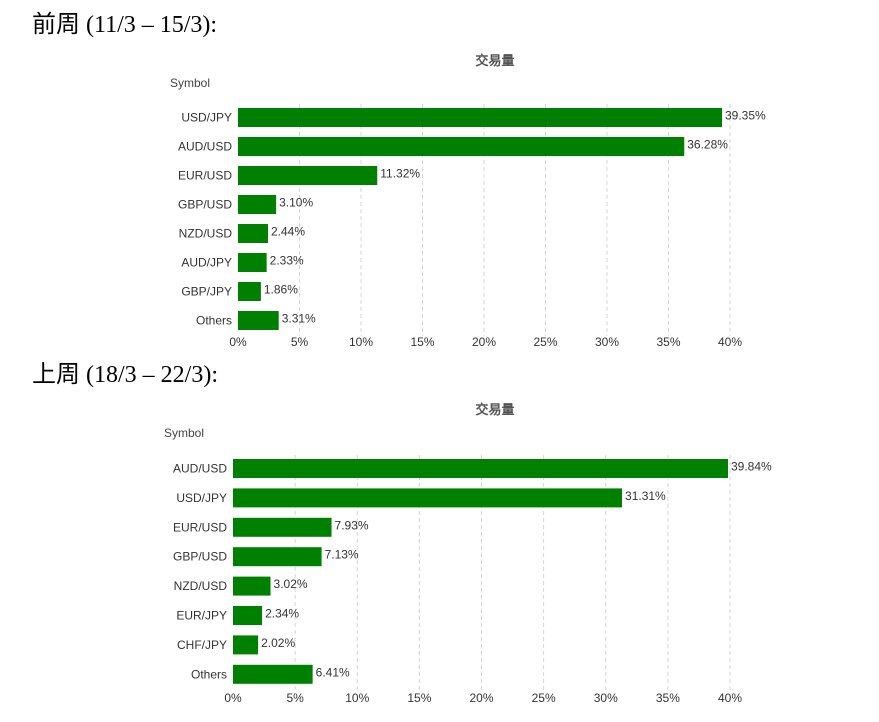 Image resolution: width=879 pixels, height=722 pixels. What do you see at coordinates (342, 555) in the screenshot?
I see `data-label: 7.13%` at bounding box center [342, 555].